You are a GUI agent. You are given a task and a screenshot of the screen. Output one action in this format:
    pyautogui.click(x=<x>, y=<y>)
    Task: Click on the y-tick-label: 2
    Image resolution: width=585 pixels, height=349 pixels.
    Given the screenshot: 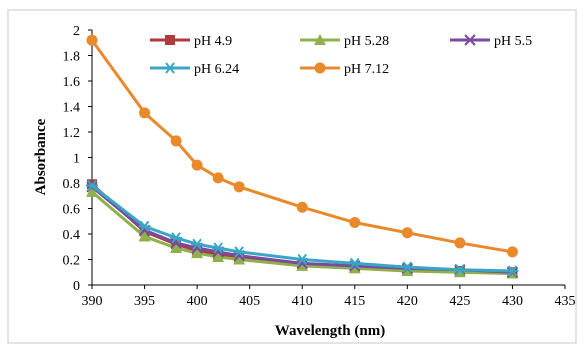 What is the action you would take?
    pyautogui.click(x=76, y=31)
    